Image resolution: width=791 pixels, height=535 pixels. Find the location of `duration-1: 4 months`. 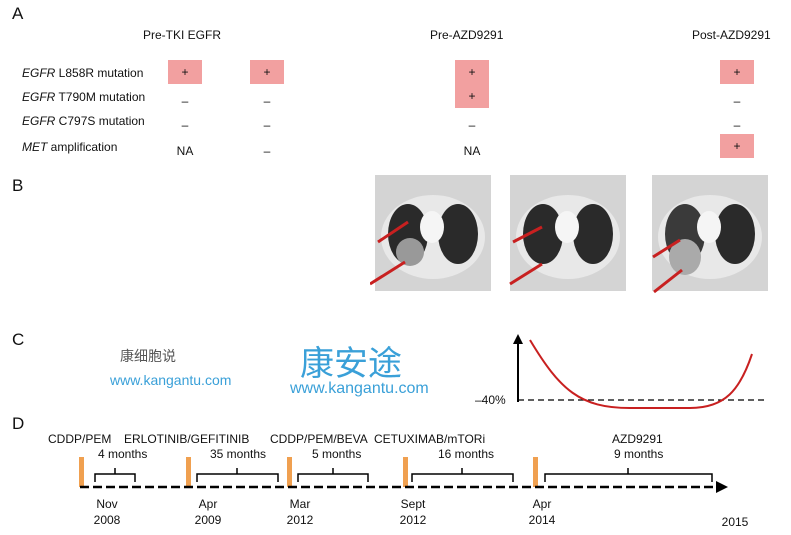

duration-1: 4 months is located at coordinates (123, 454).